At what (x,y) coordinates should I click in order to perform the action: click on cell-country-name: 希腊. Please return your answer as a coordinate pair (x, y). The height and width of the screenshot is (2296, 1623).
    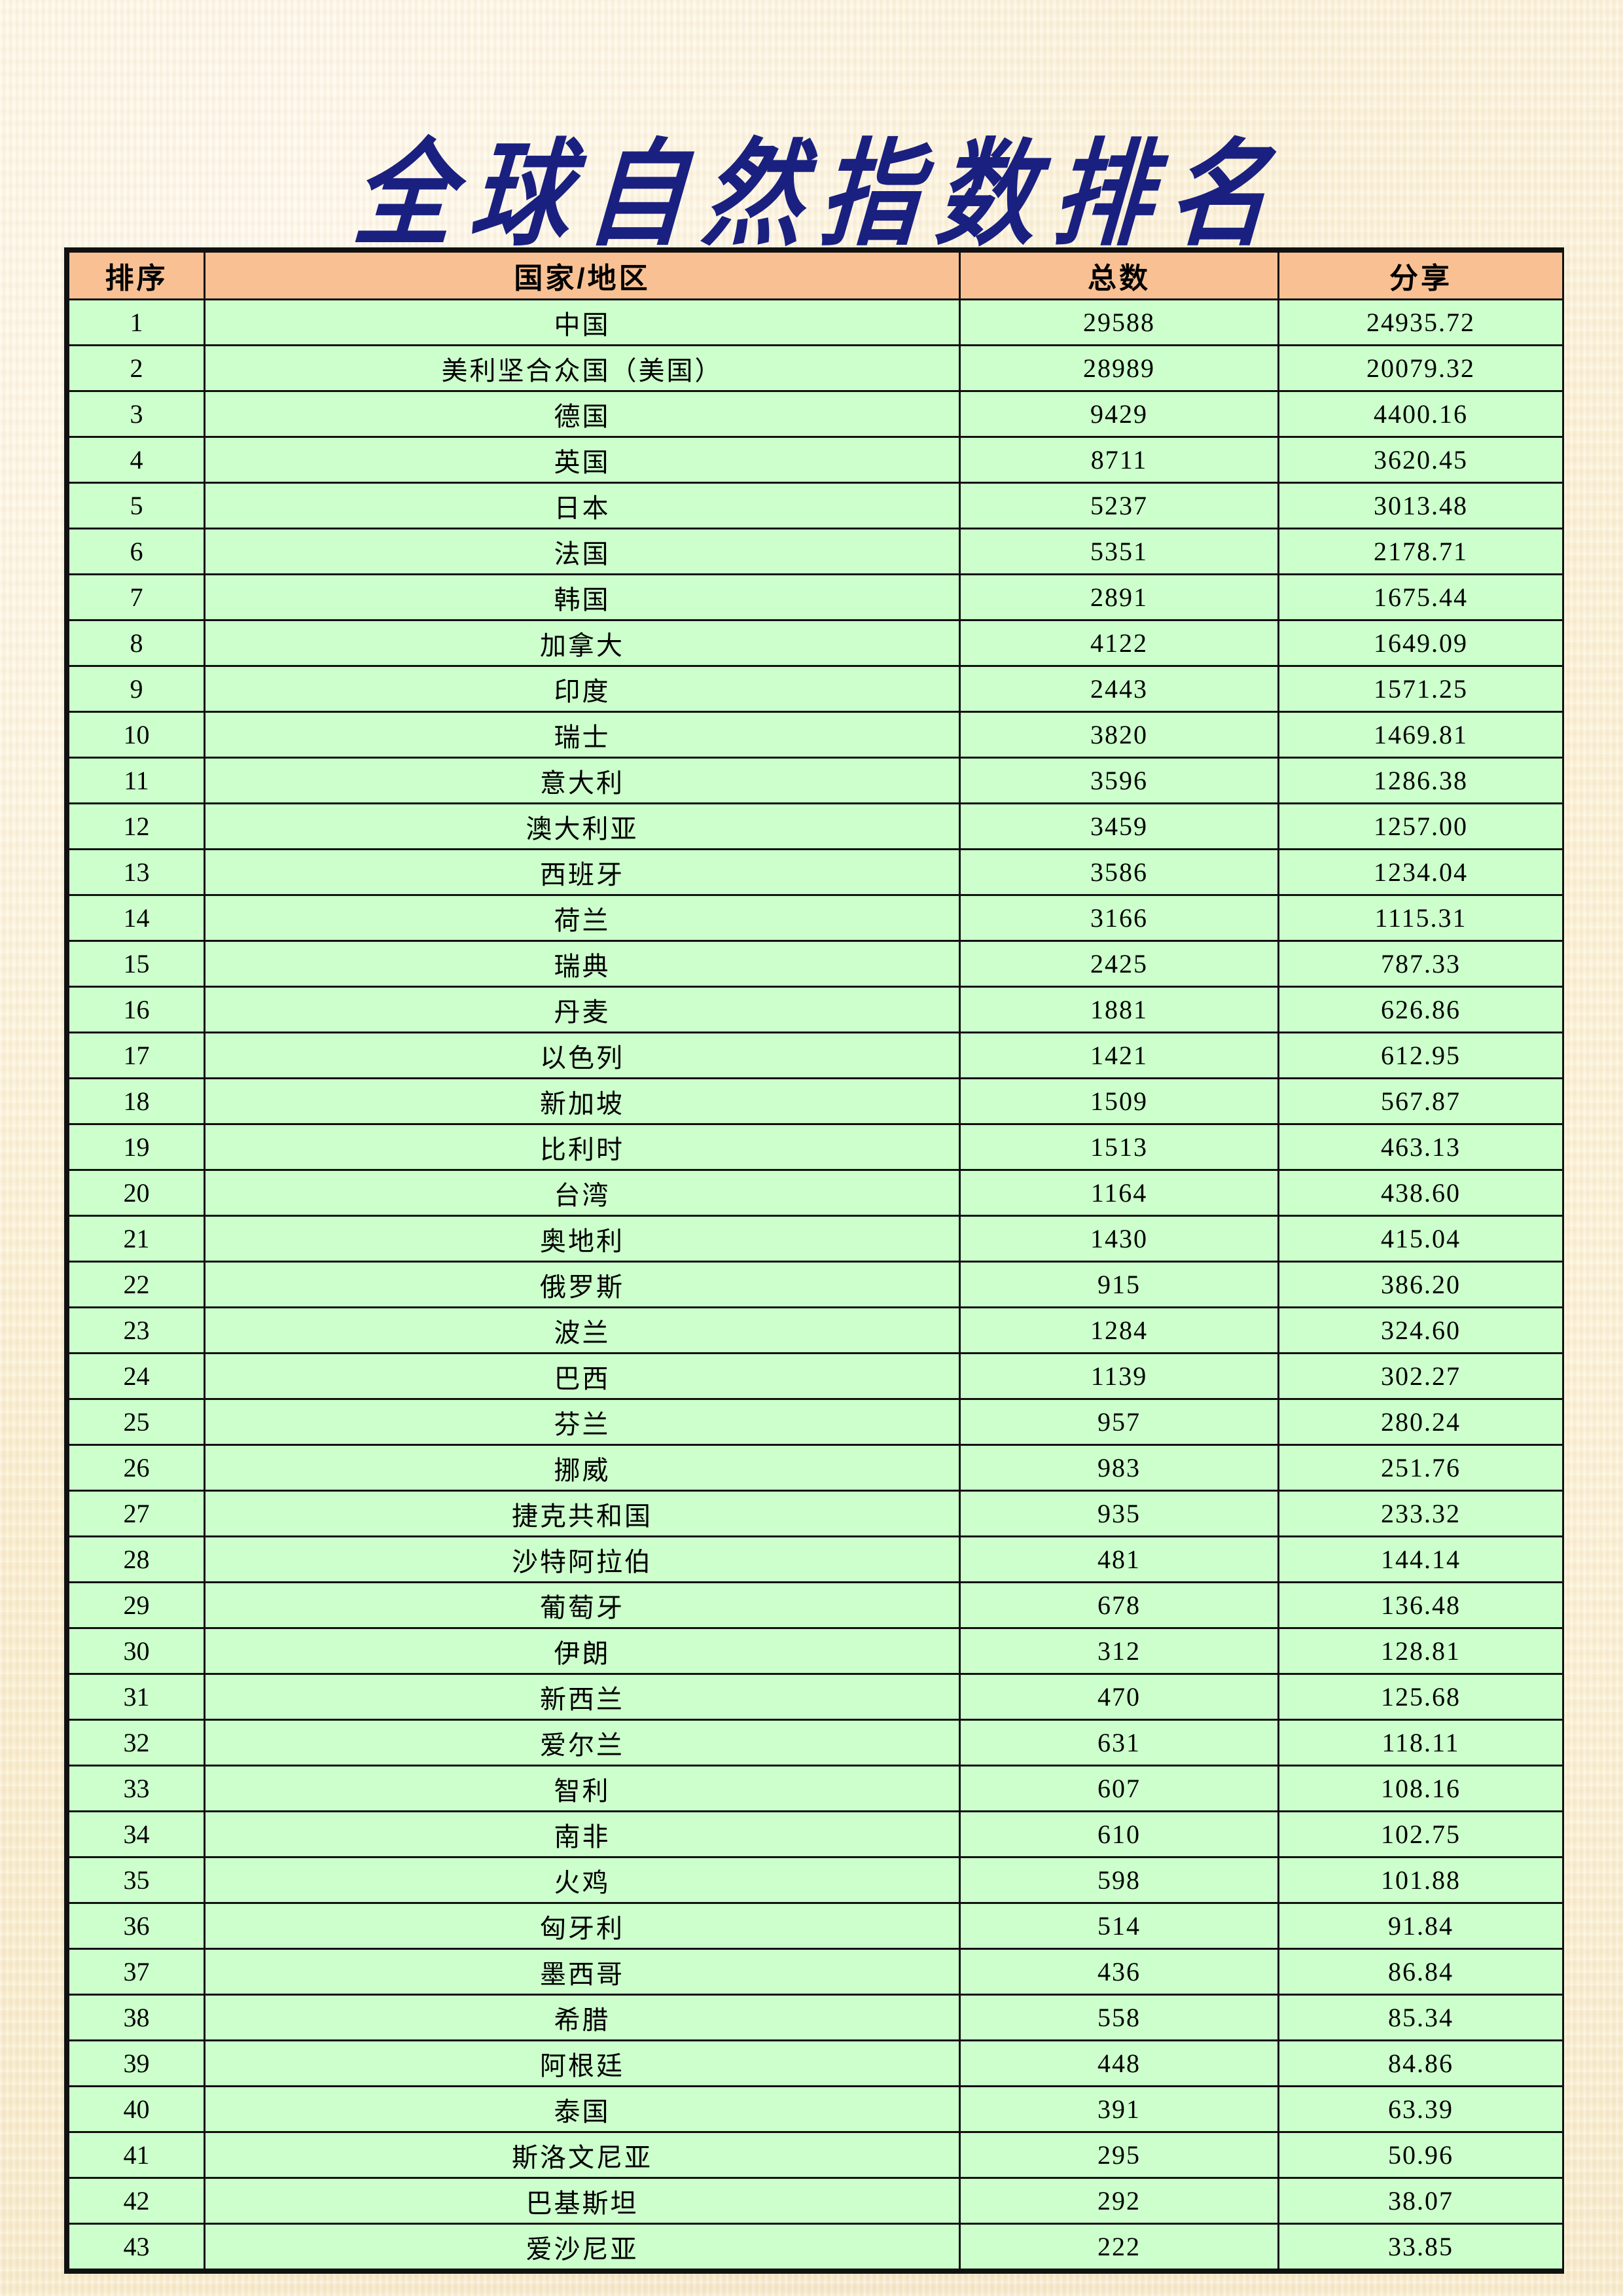
    Looking at the image, I should click on (582, 2017).